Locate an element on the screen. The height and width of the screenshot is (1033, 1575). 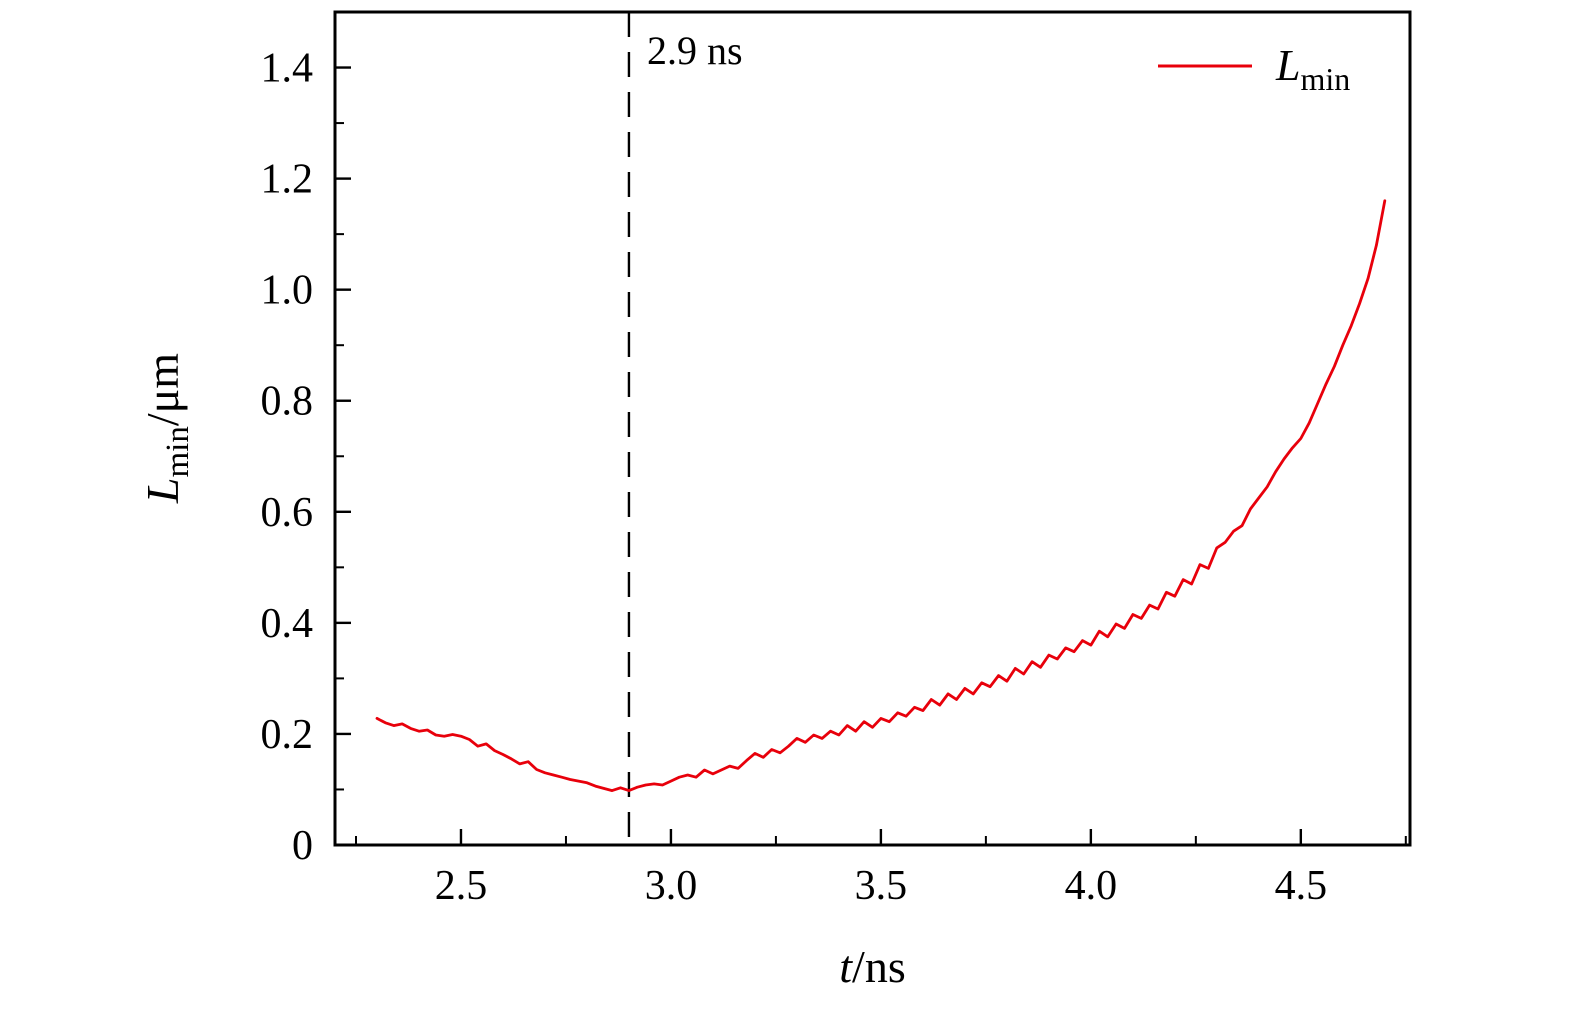
y-tick-label: 1.2 is located at coordinates (287, 180).